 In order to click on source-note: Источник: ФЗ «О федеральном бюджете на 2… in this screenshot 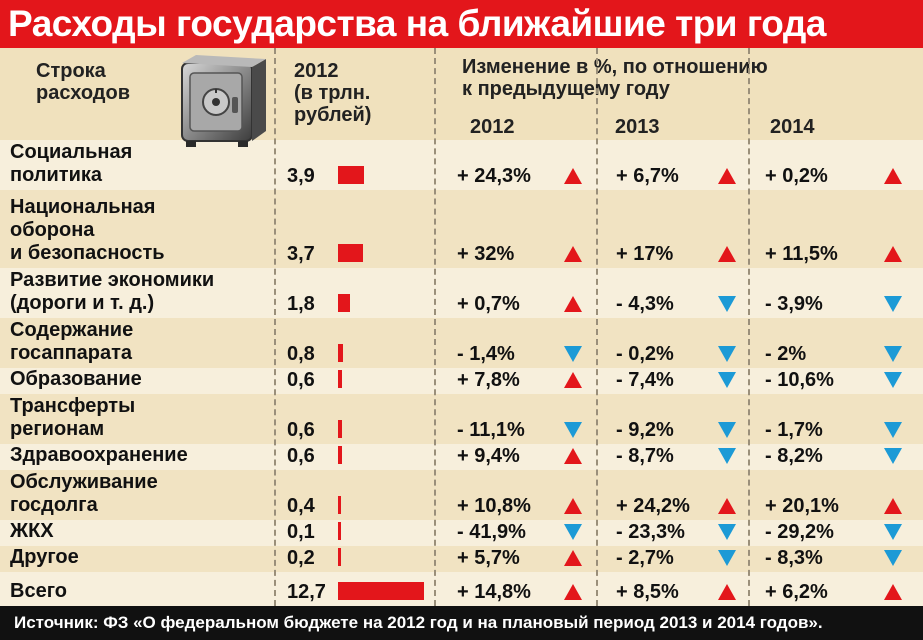, I will do `click(418, 622)`.